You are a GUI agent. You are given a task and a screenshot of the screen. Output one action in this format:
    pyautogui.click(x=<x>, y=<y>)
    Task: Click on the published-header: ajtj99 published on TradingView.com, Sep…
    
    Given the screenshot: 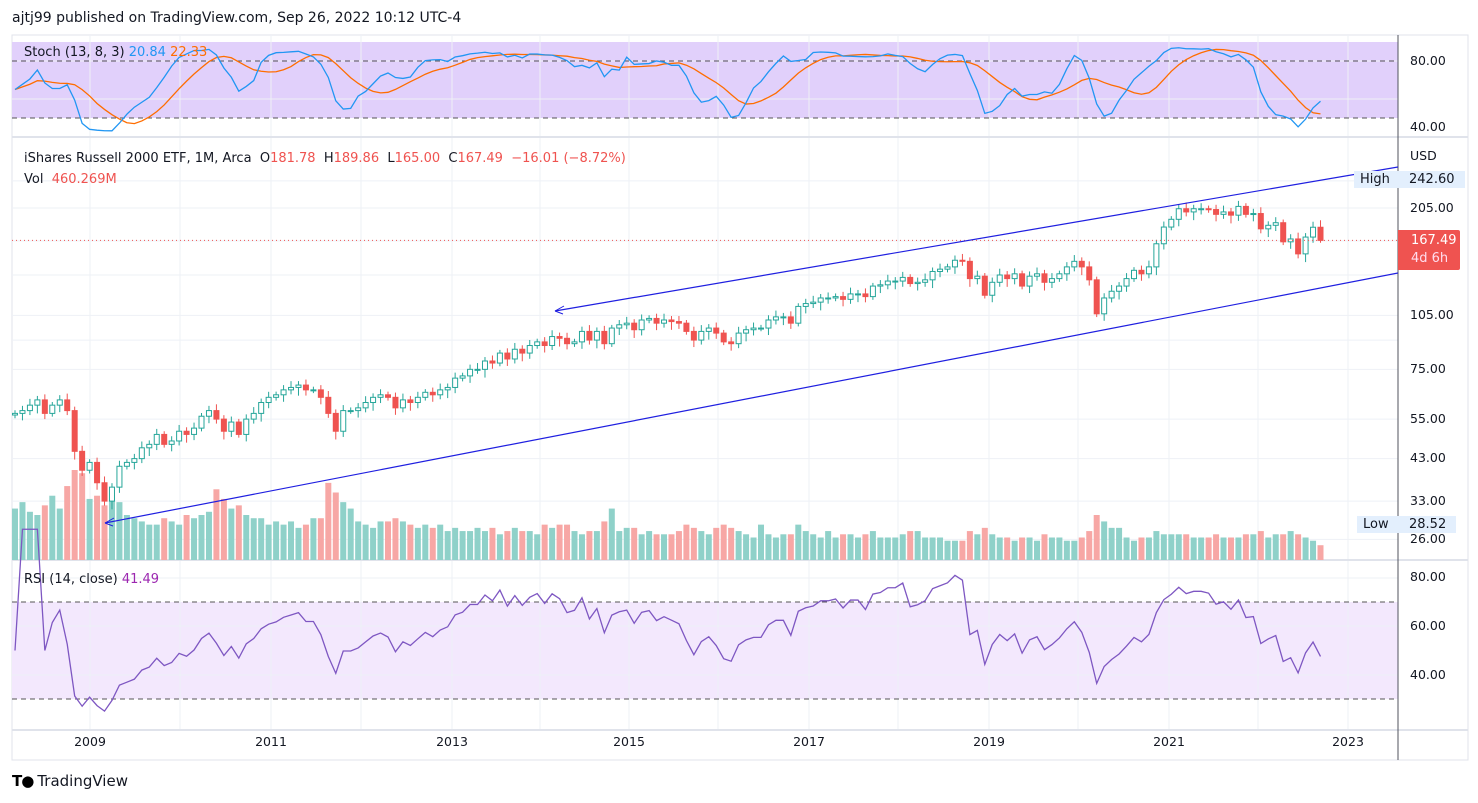 What is the action you would take?
    pyautogui.click(x=237, y=18)
    